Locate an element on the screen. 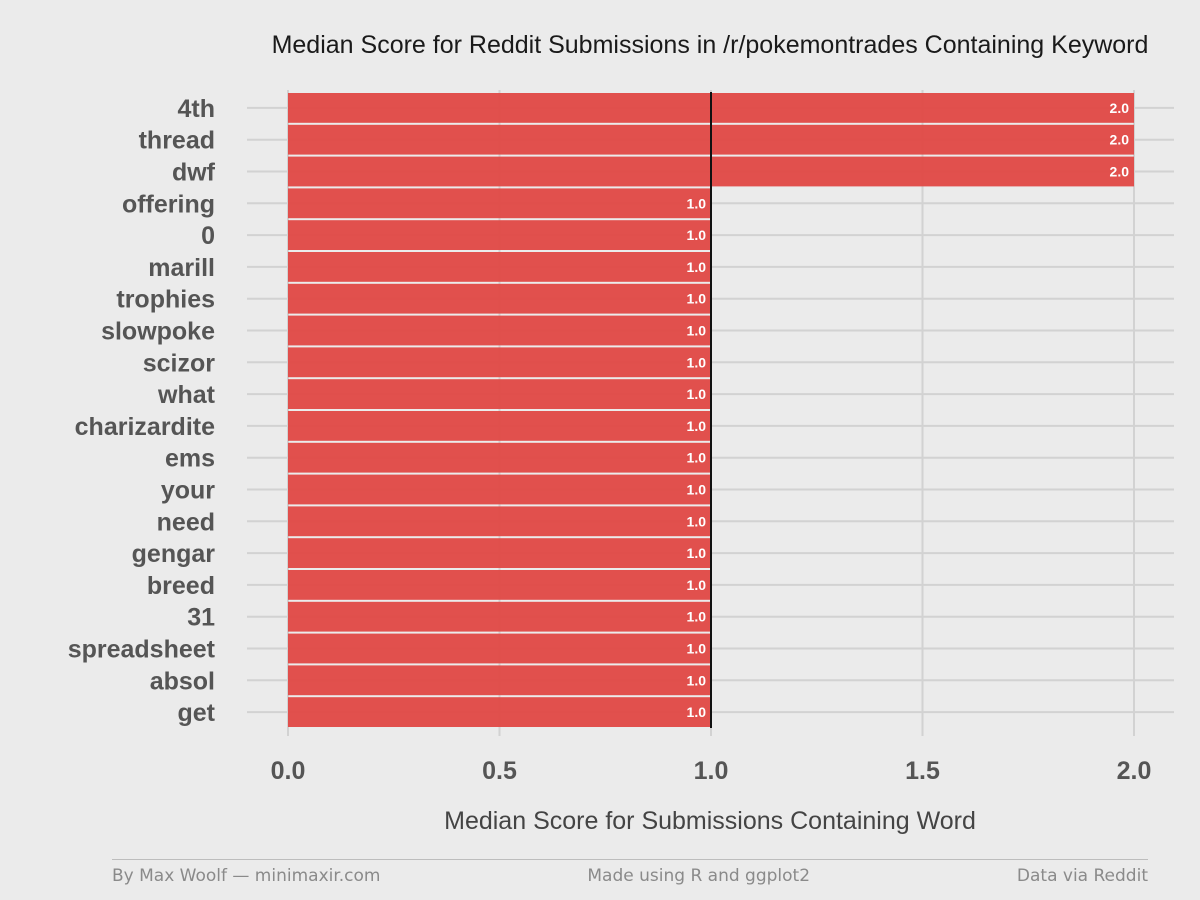 Image resolution: width=1200 pixels, height=900 pixels. category-label: thread is located at coordinates (177, 141).